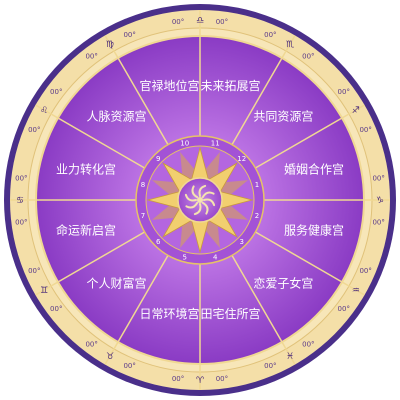 The height and width of the screenshot is (400, 400). I want to click on house-label-marriage: 婚姻合作宫, so click(314, 168).